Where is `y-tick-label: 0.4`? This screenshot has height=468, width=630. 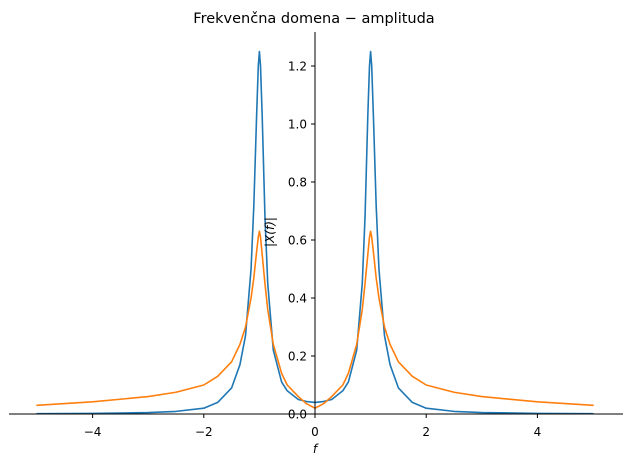
y-tick-label: 0.4 is located at coordinates (297, 299).